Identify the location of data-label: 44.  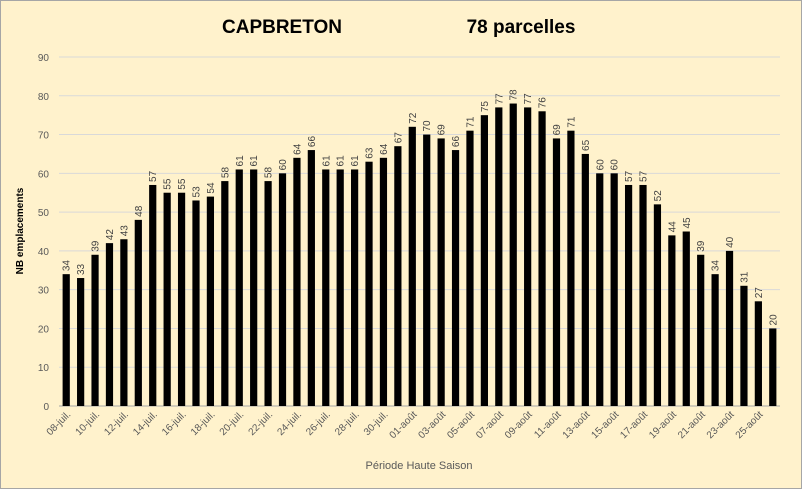
(672, 227).